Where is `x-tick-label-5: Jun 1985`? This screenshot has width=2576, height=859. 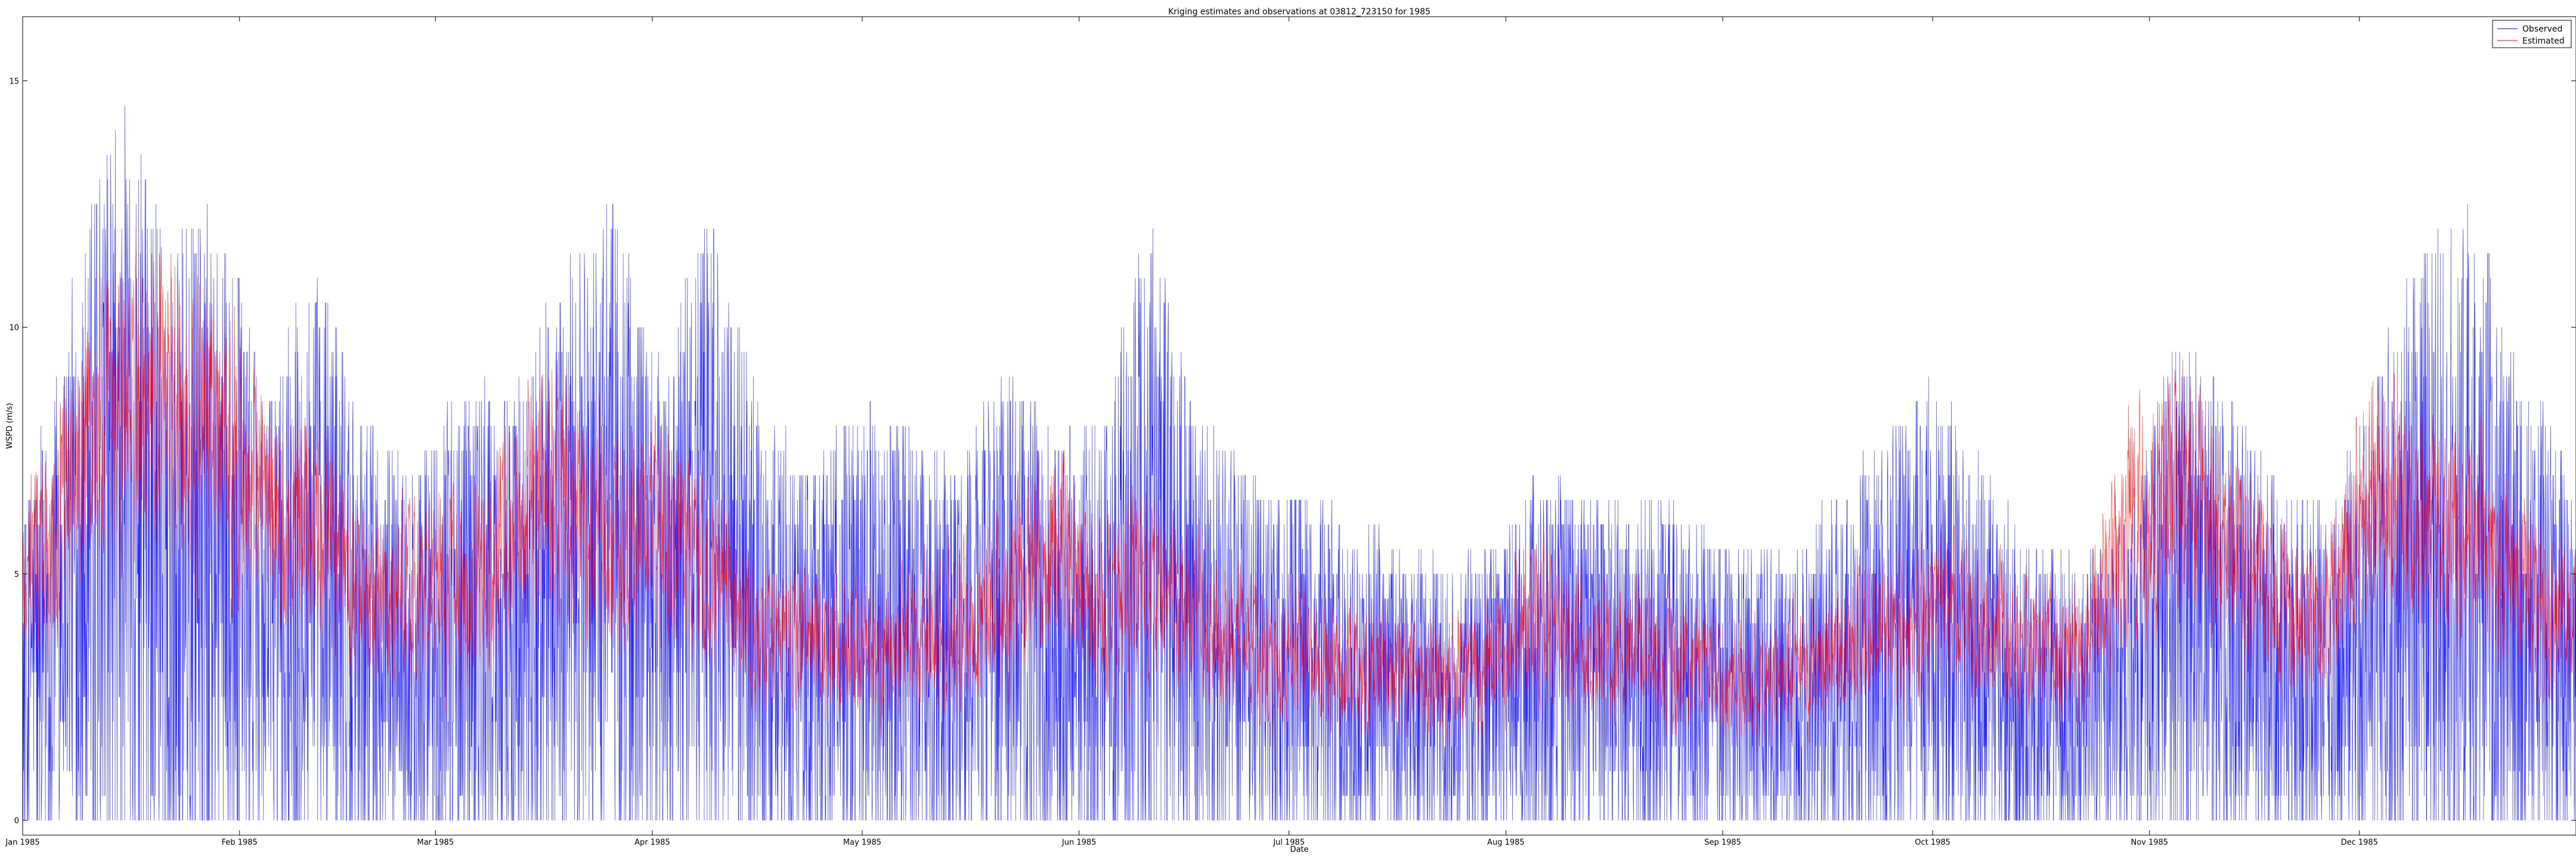
x-tick-label-5: Jun 1985 is located at coordinates (1079, 842).